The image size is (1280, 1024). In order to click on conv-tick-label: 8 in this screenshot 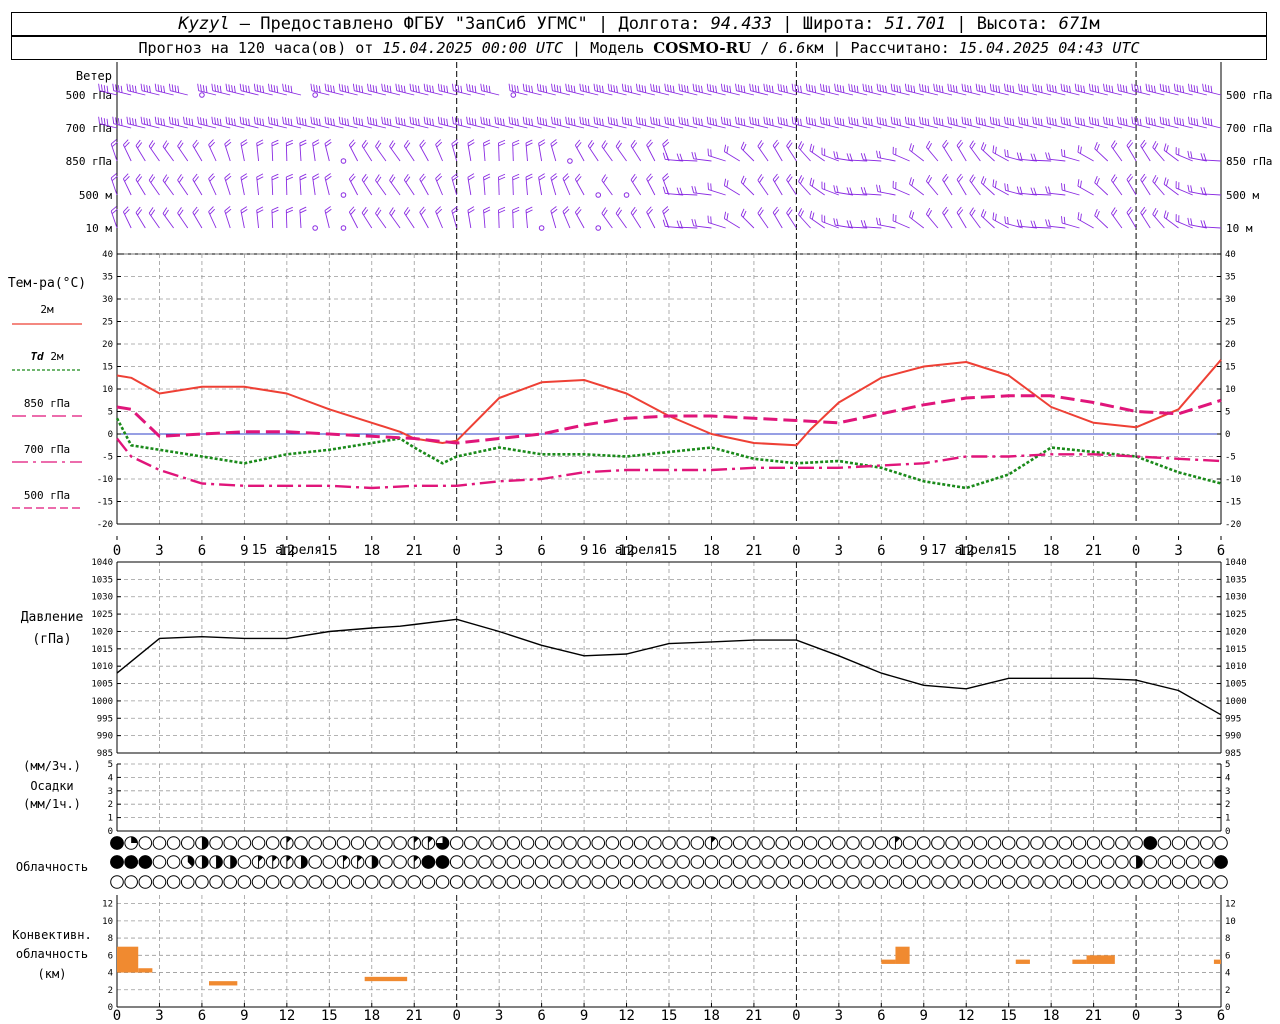, I will do `click(110, 939)`.